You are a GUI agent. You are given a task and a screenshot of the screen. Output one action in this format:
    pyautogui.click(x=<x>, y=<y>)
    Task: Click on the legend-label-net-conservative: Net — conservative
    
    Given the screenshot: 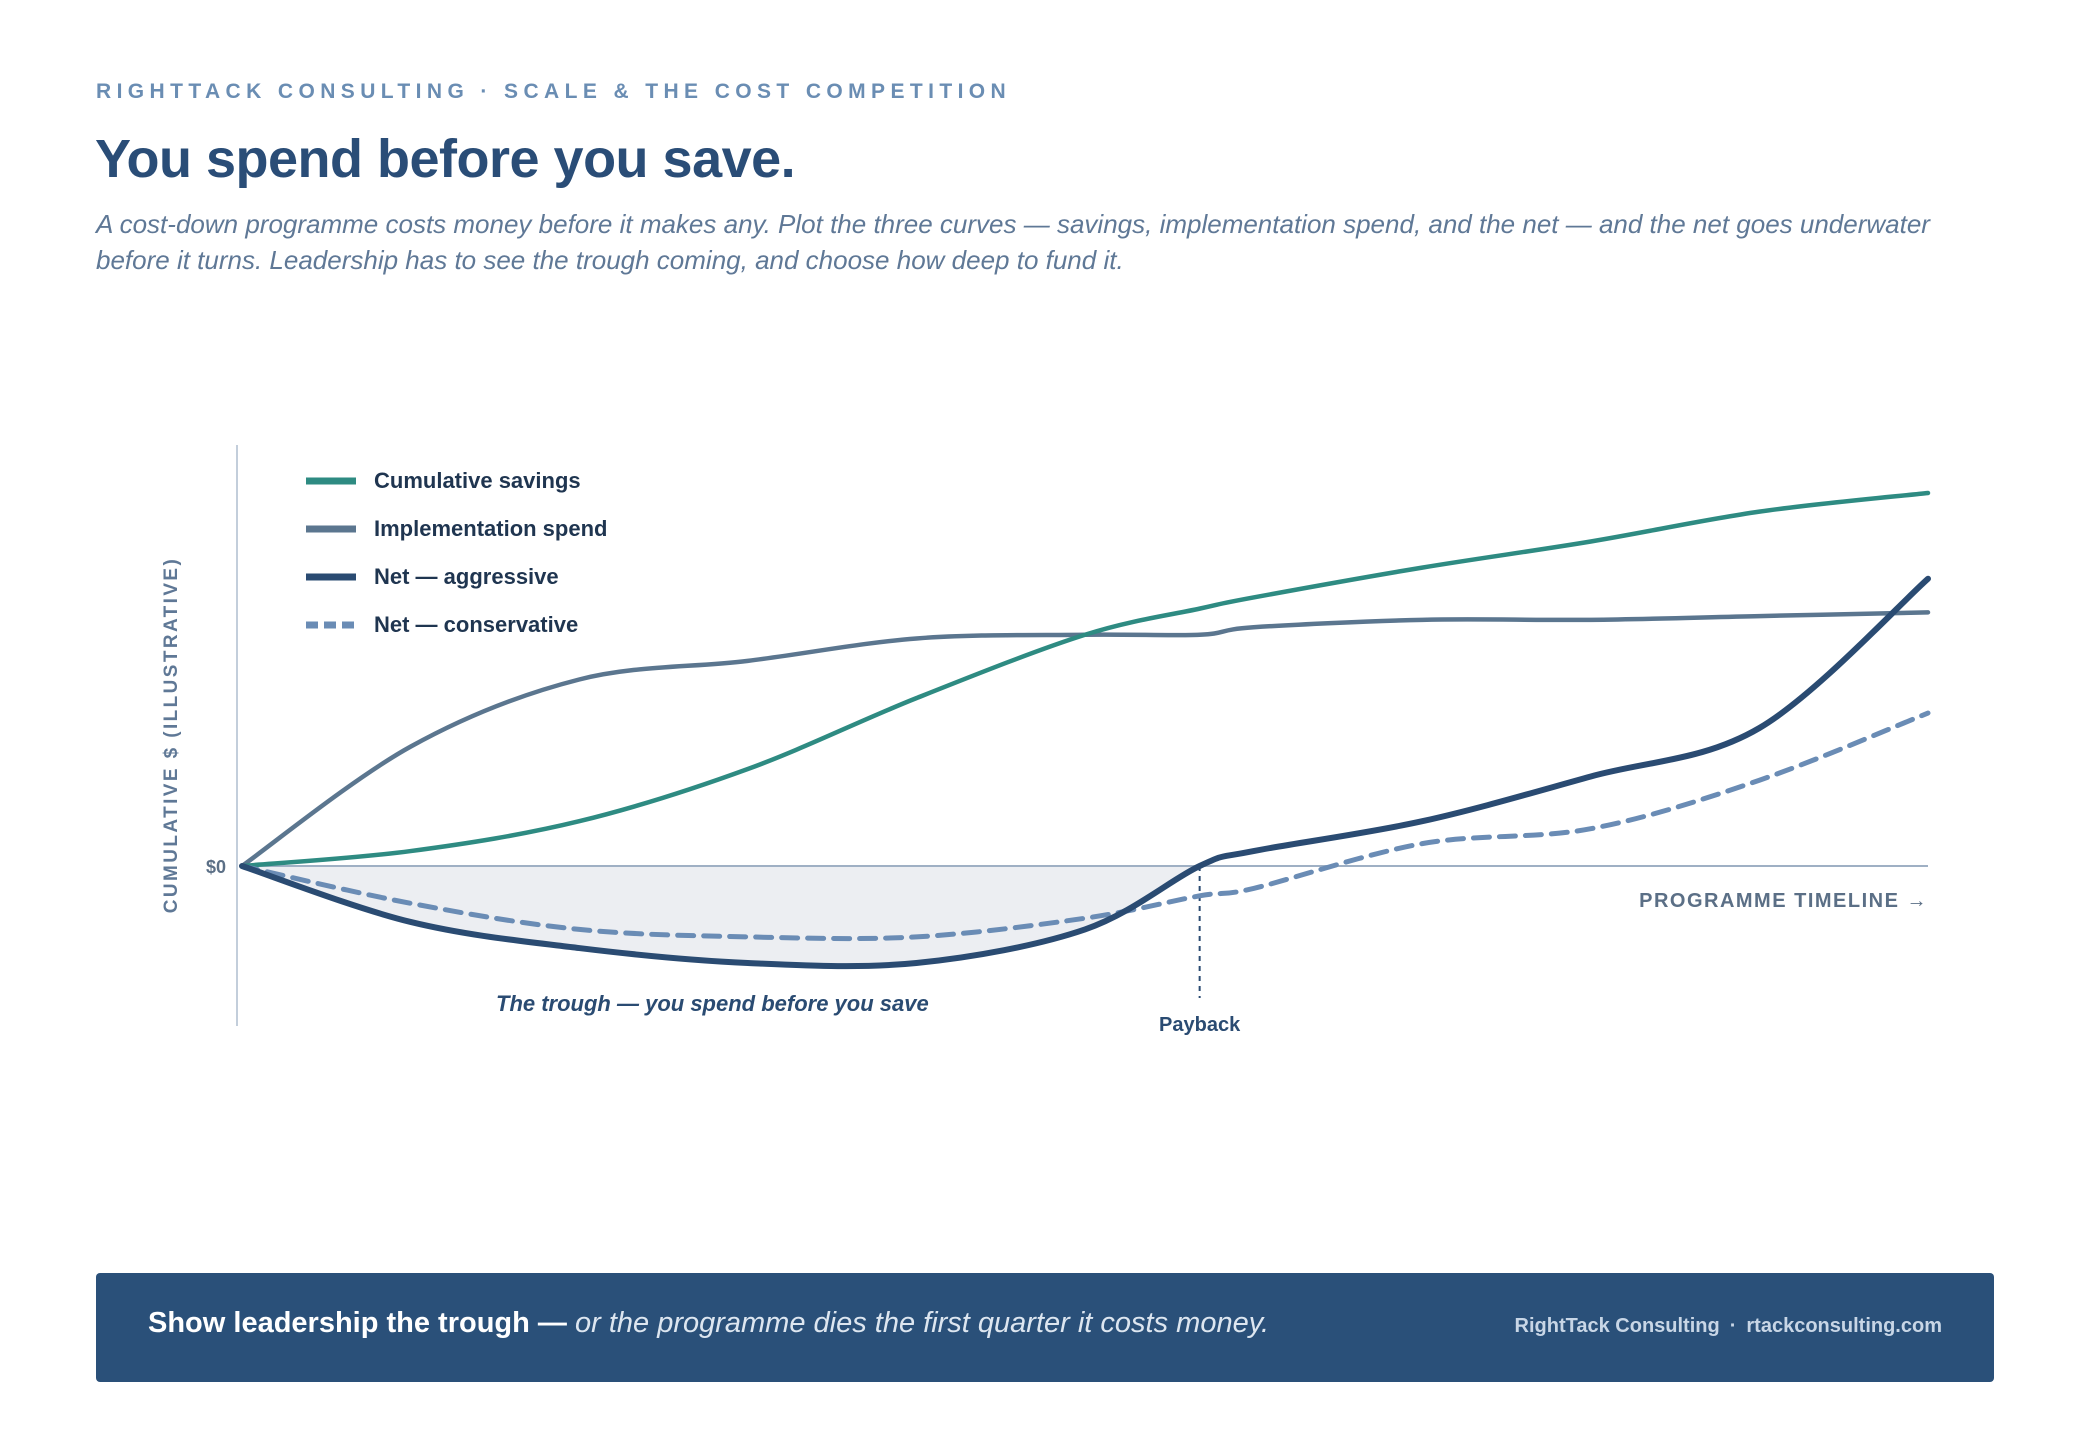 What is the action you would take?
    pyautogui.click(x=476, y=624)
    